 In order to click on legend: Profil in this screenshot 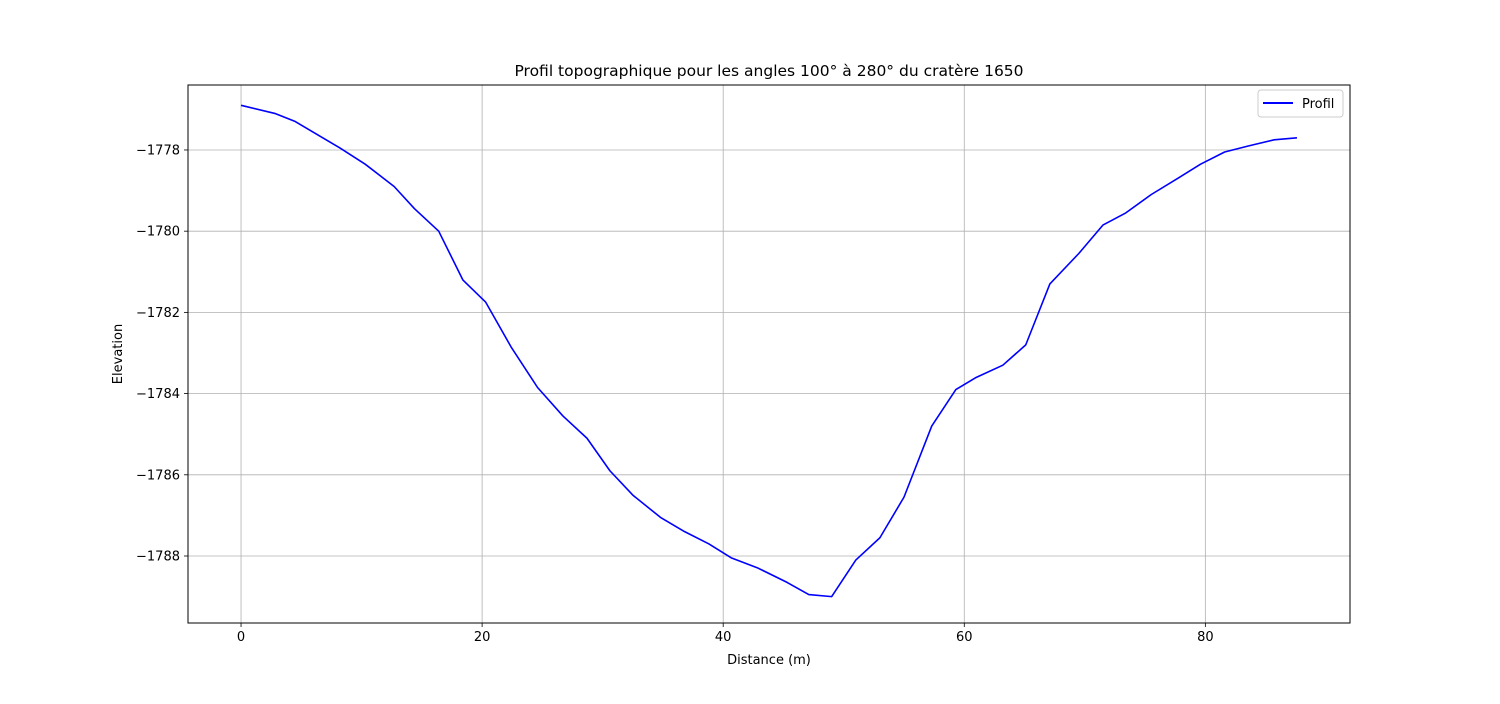, I will do `click(1300, 103)`.